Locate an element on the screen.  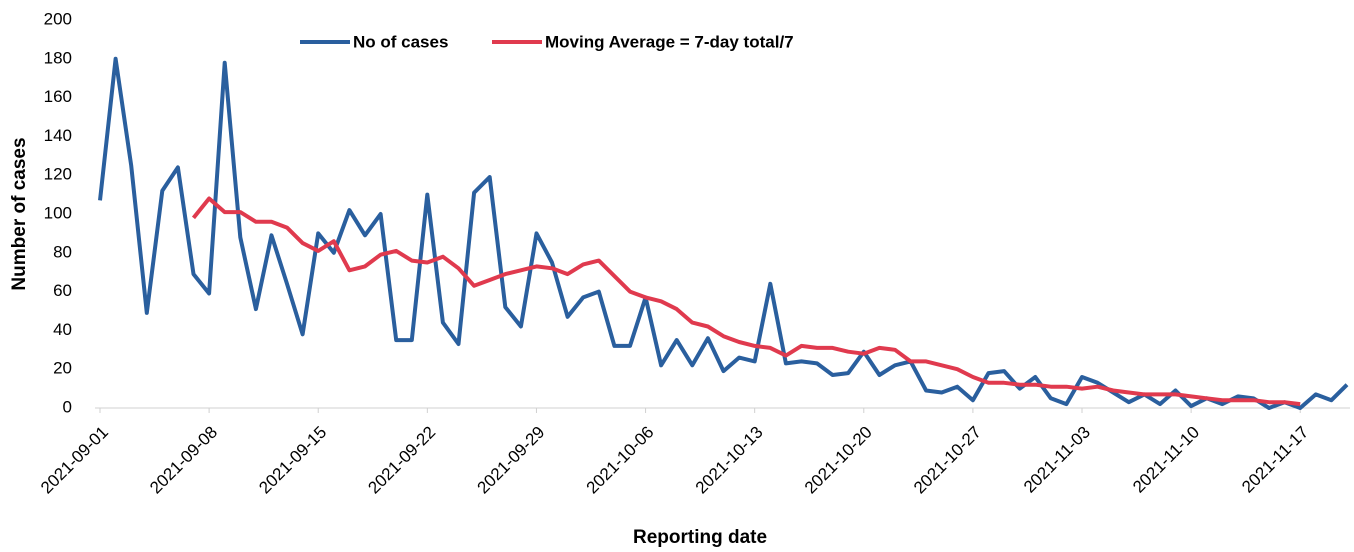
y-tick-label: 160 is located at coordinates (58, 96).